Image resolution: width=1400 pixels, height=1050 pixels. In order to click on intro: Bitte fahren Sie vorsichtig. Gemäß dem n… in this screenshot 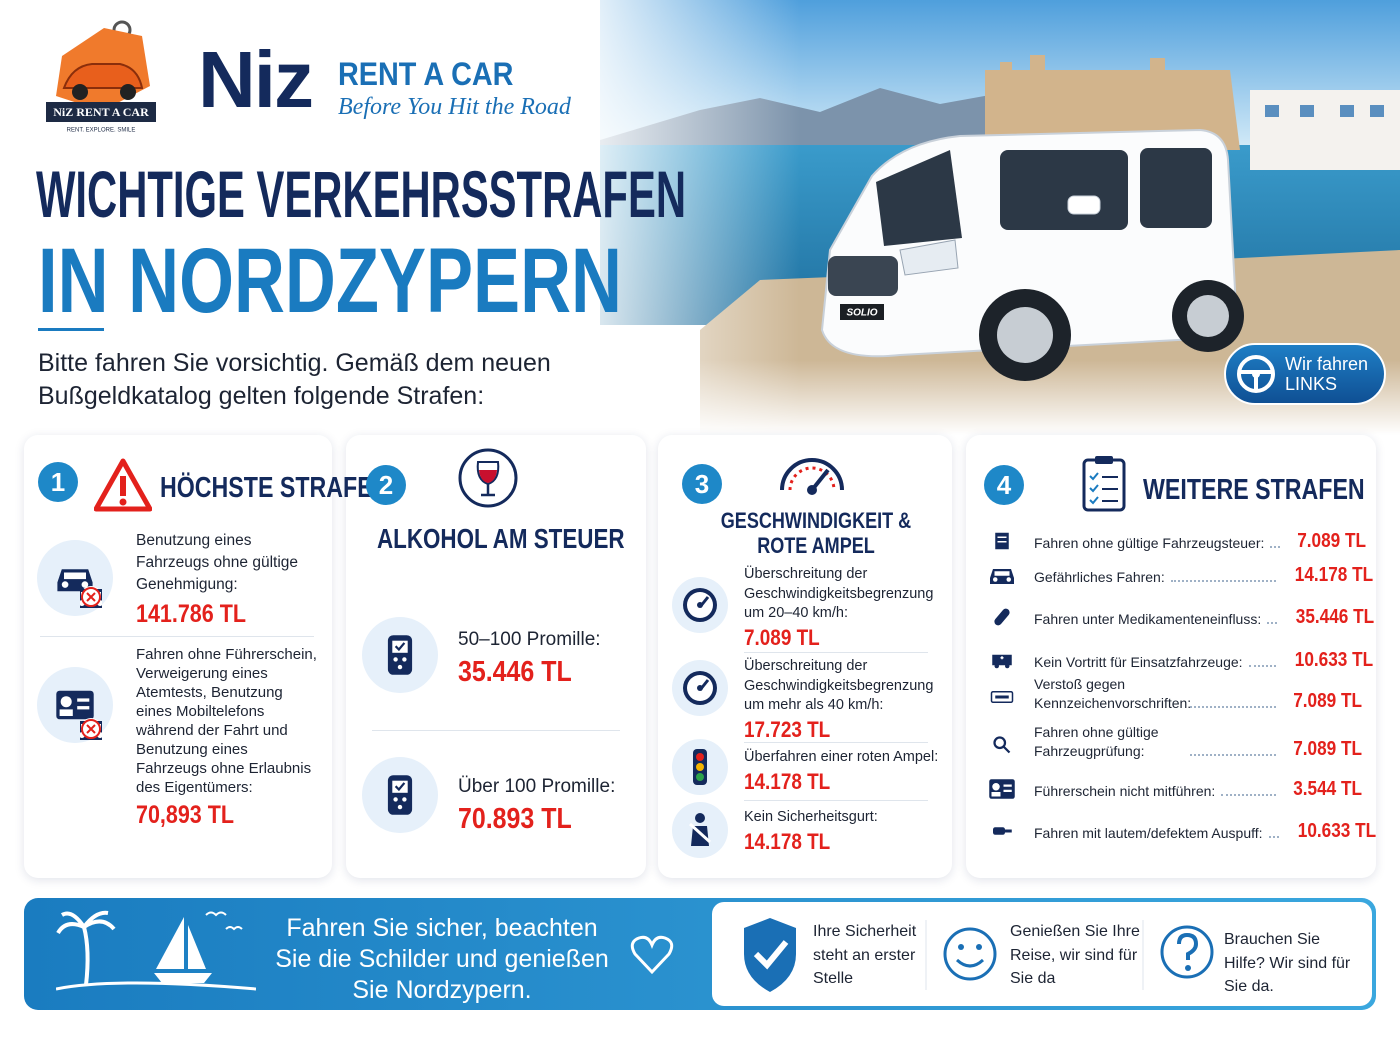, I will do `click(294, 379)`.